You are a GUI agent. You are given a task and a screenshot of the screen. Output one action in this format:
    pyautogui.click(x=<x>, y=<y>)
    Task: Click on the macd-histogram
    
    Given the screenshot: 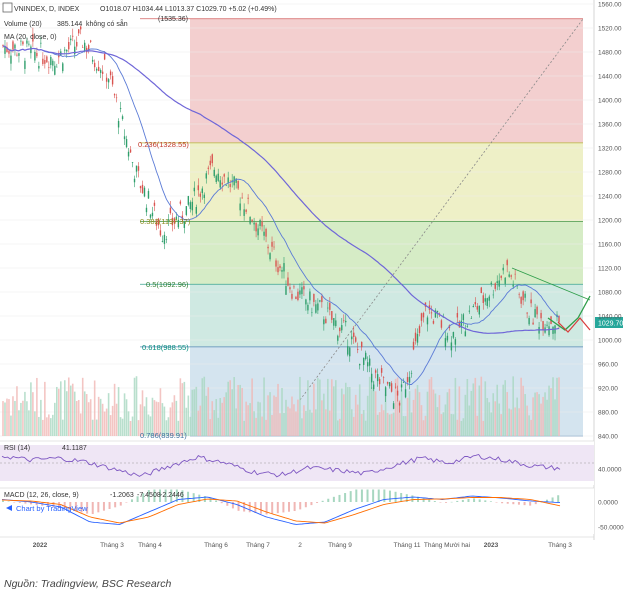 What is the action you would take?
    pyautogui.click(x=281, y=502)
    